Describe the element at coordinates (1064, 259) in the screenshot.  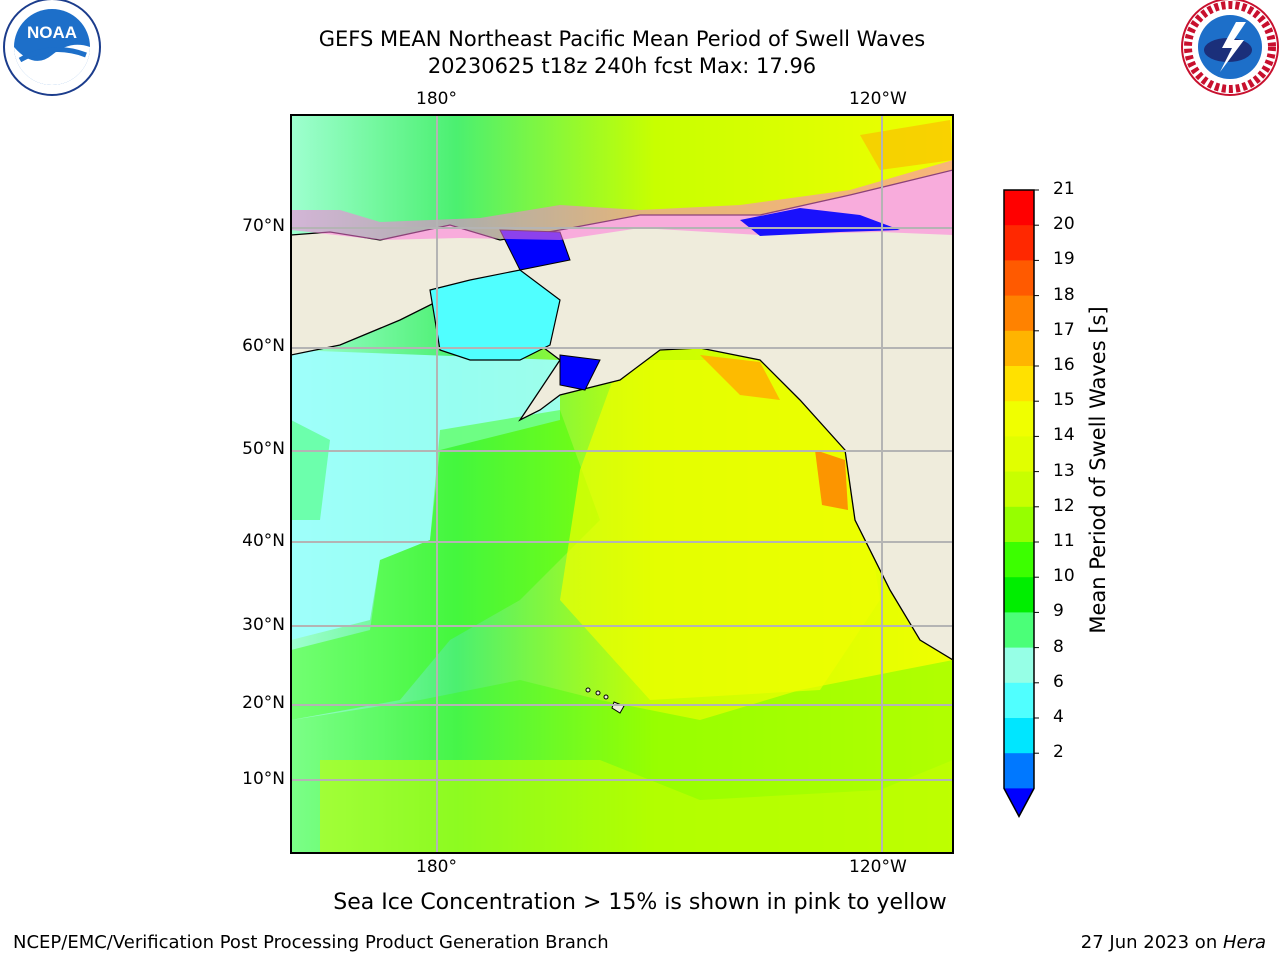
I see `colorbar-tick-label: 19` at that location.